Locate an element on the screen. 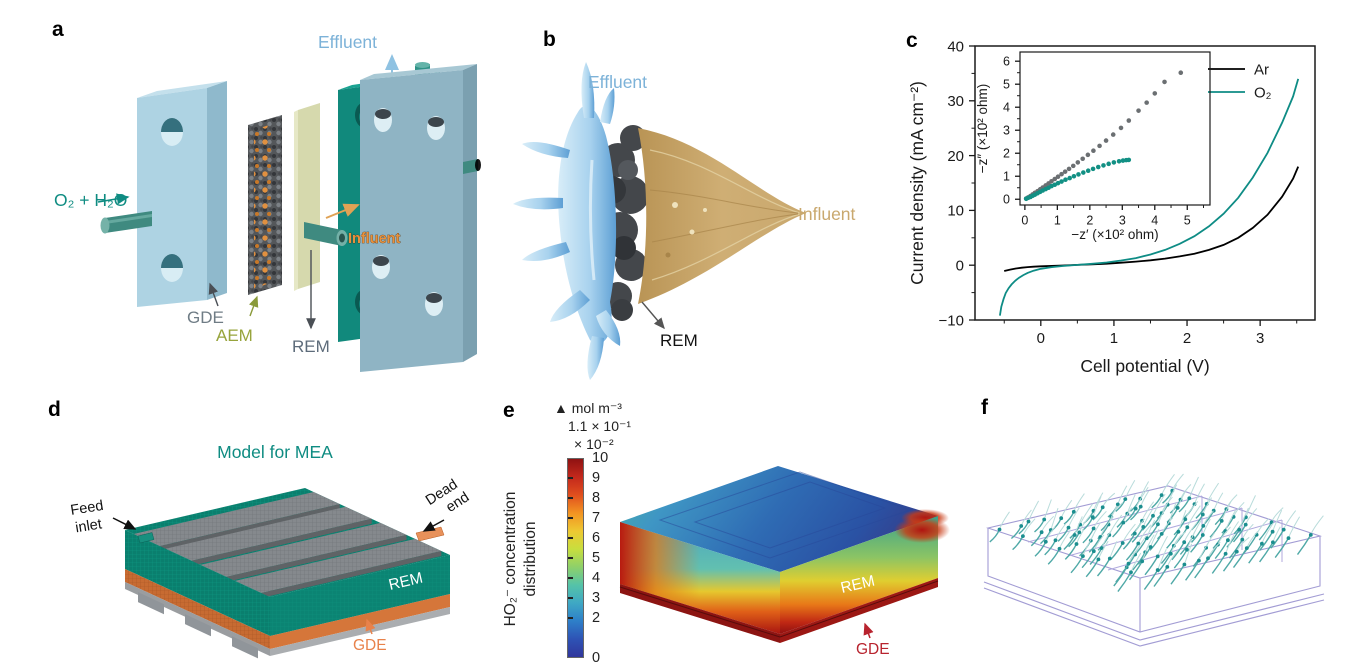  svg-text: inlet is located at coordinates (88, 526).